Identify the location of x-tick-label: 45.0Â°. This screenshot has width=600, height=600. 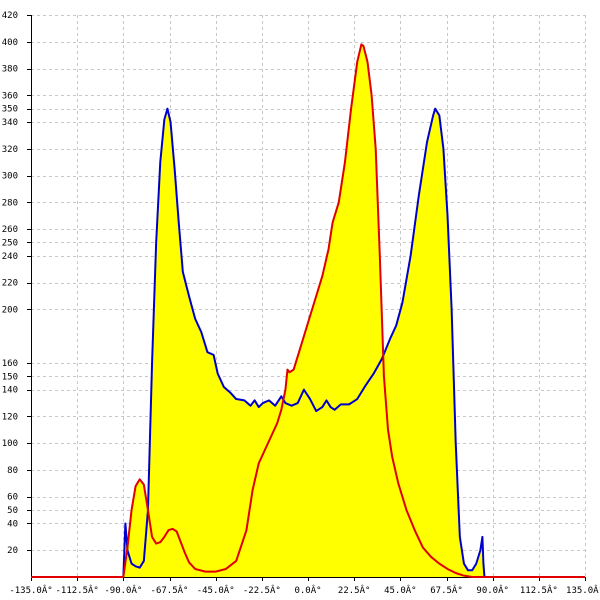
(400, 590).